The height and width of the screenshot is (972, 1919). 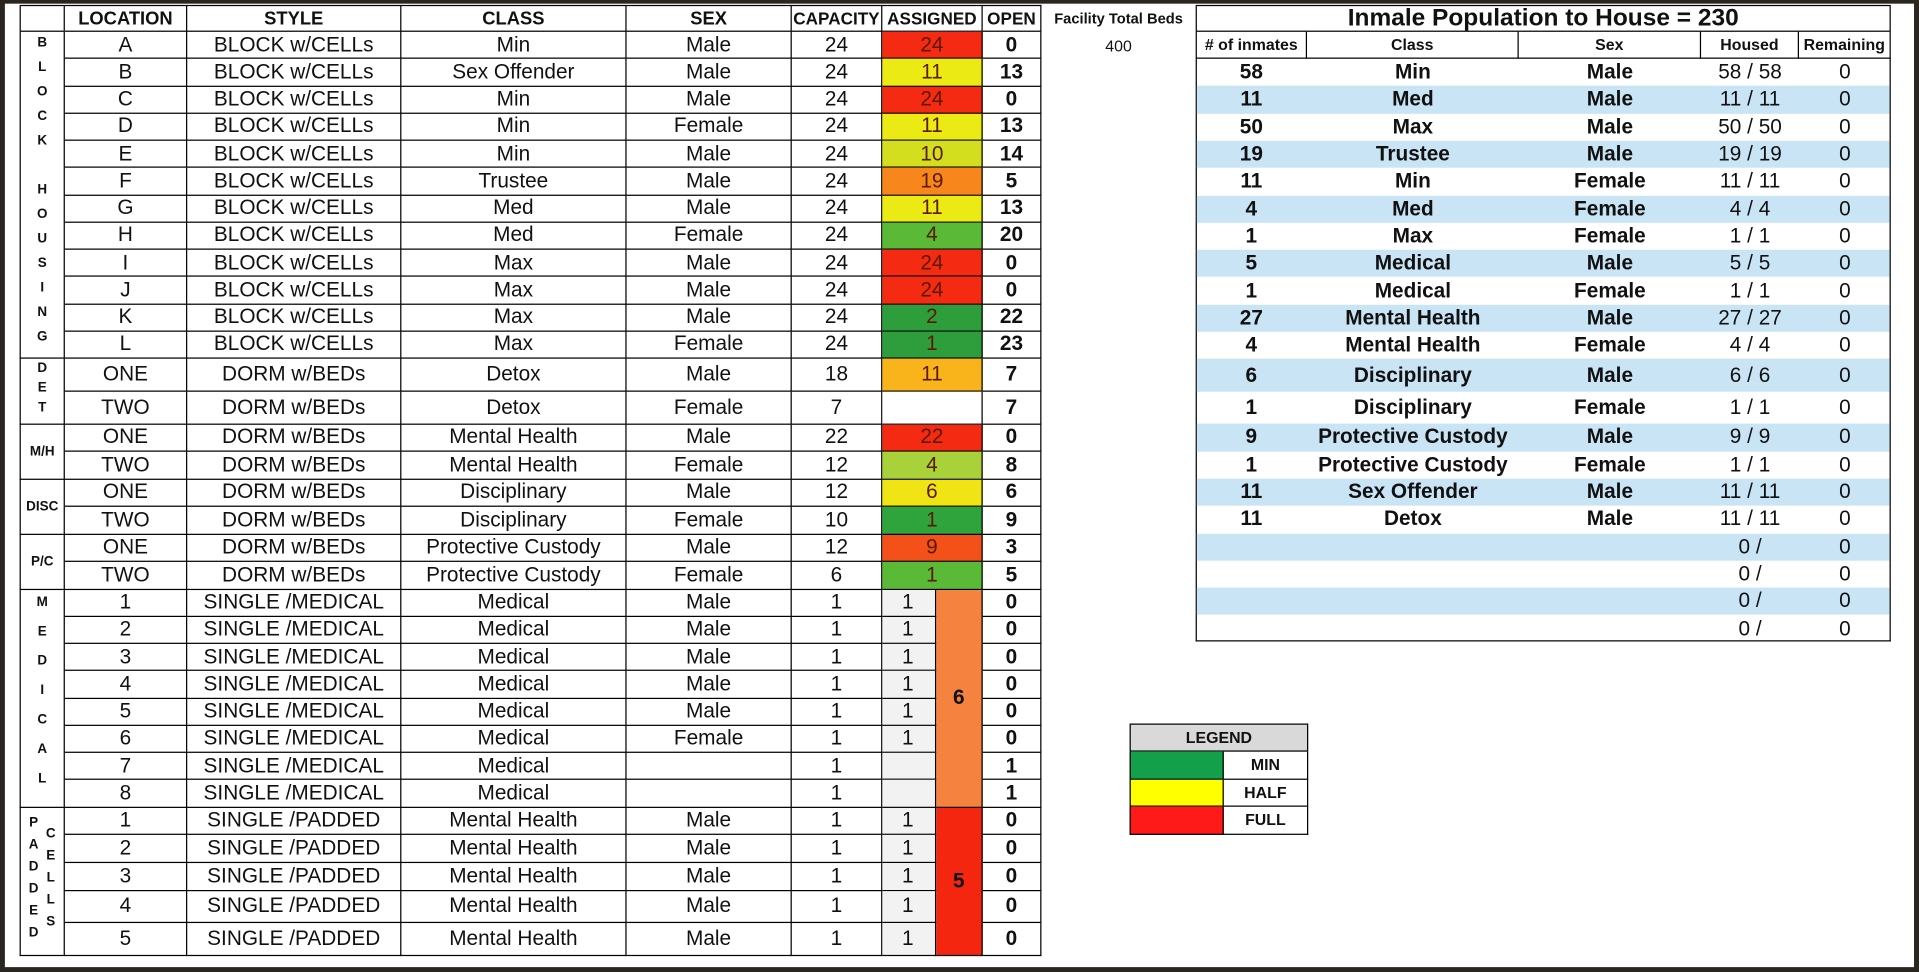 What do you see at coordinates (1750, 437) in the screenshot?
I see `housed-cell: 9 / 9` at bounding box center [1750, 437].